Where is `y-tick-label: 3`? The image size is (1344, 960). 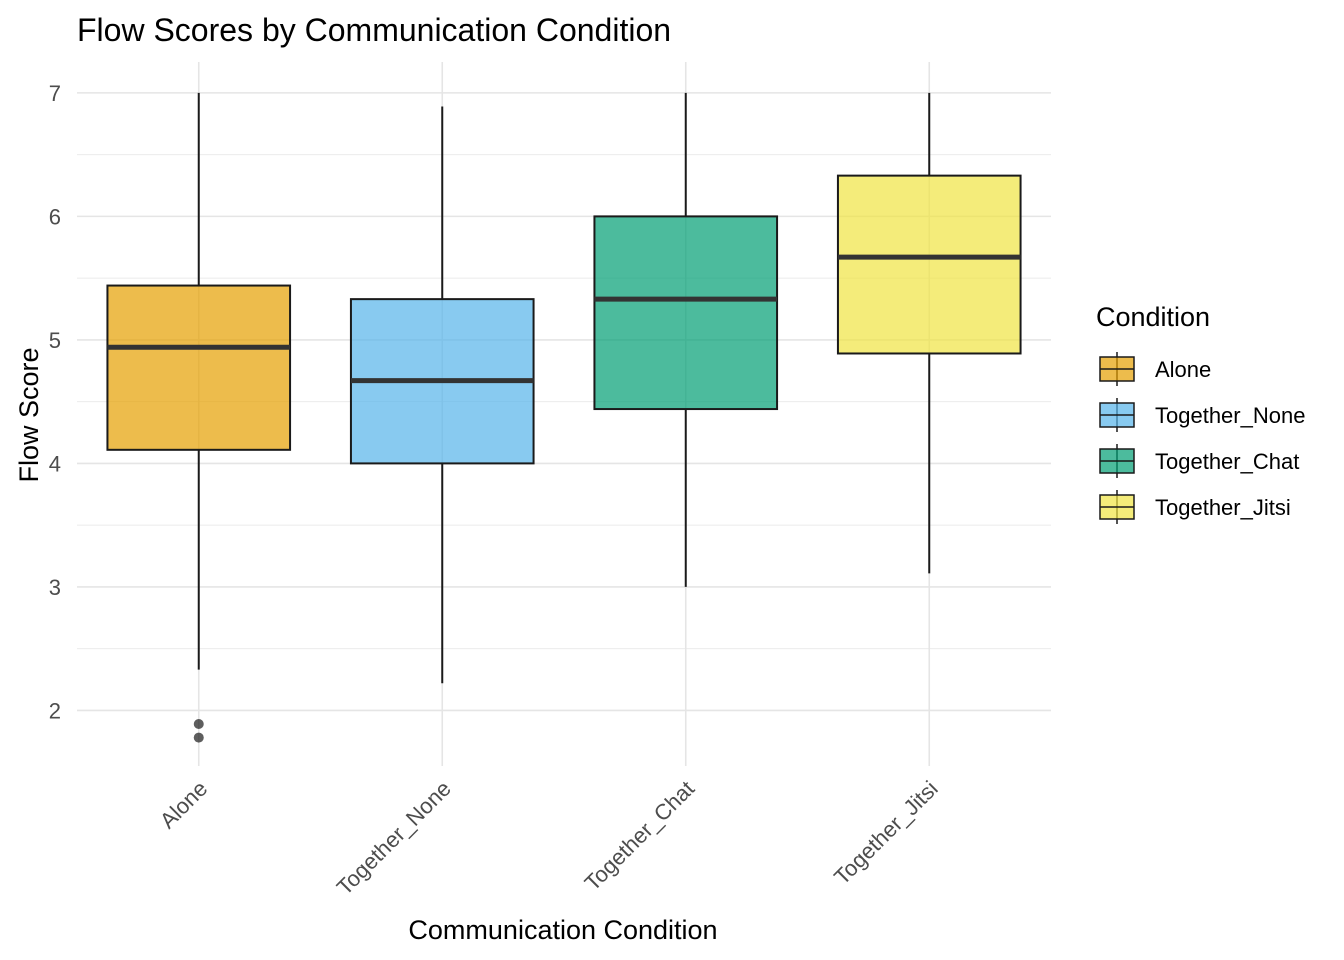
y-tick-label: 3 is located at coordinates (55, 587).